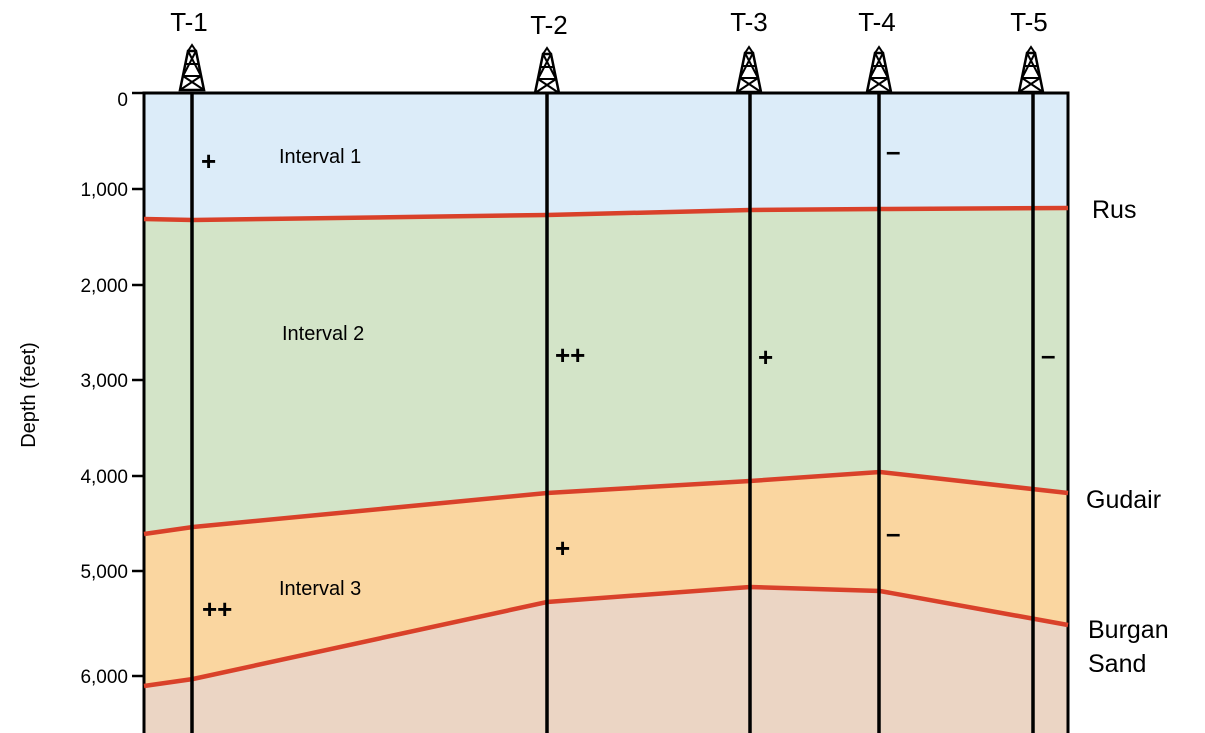 The height and width of the screenshot is (733, 1205). What do you see at coordinates (877, 370) in the screenshot?
I see `well-t4: T-4` at bounding box center [877, 370].